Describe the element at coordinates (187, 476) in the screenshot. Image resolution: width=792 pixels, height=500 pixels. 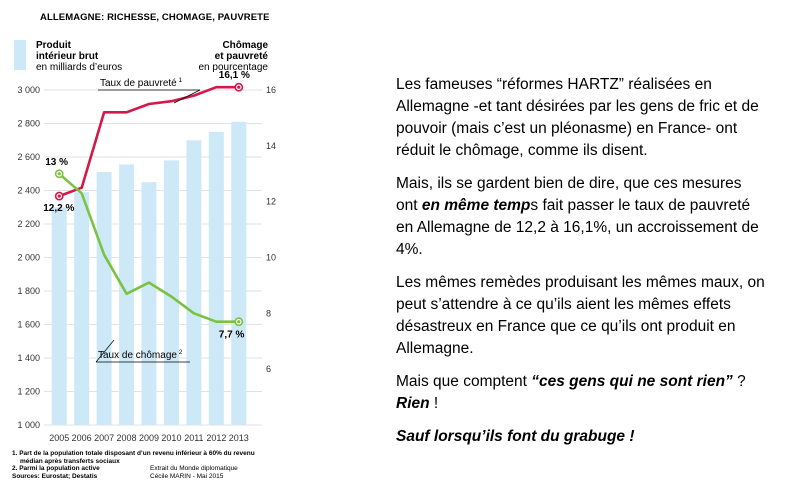
I see `credit-line-2: Cécile MARIN - Mai 2015` at that location.